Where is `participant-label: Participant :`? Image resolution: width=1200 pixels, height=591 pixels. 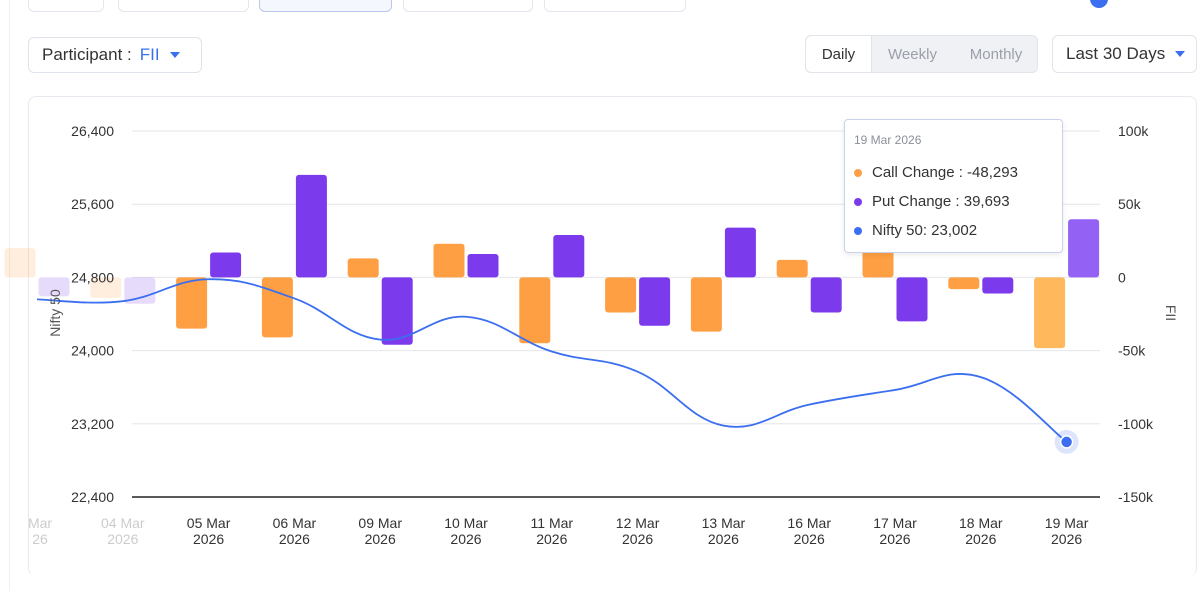
participant-label: Participant : is located at coordinates (87, 54).